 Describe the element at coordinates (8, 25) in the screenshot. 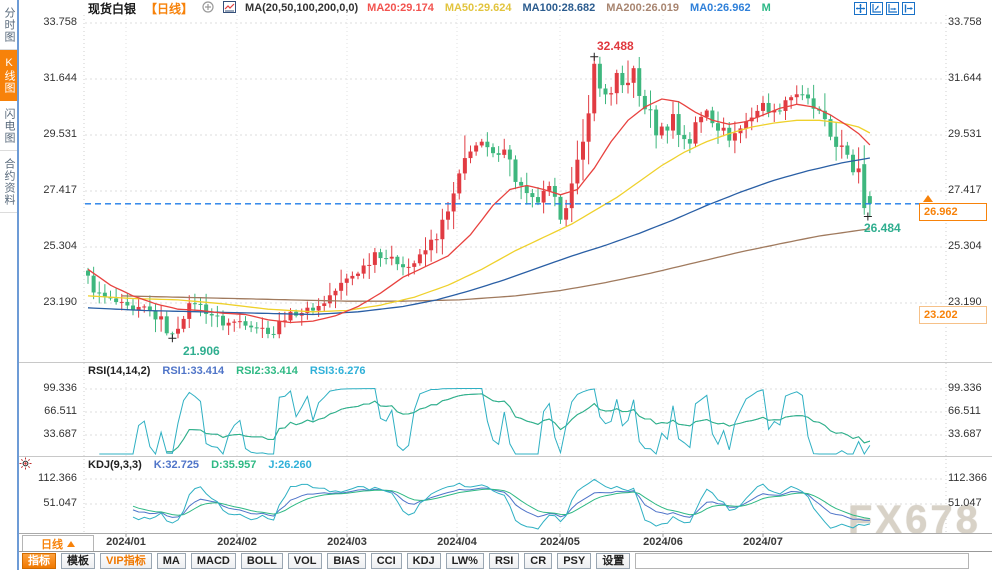

I see `sidebar-item-0: 分时图` at that location.